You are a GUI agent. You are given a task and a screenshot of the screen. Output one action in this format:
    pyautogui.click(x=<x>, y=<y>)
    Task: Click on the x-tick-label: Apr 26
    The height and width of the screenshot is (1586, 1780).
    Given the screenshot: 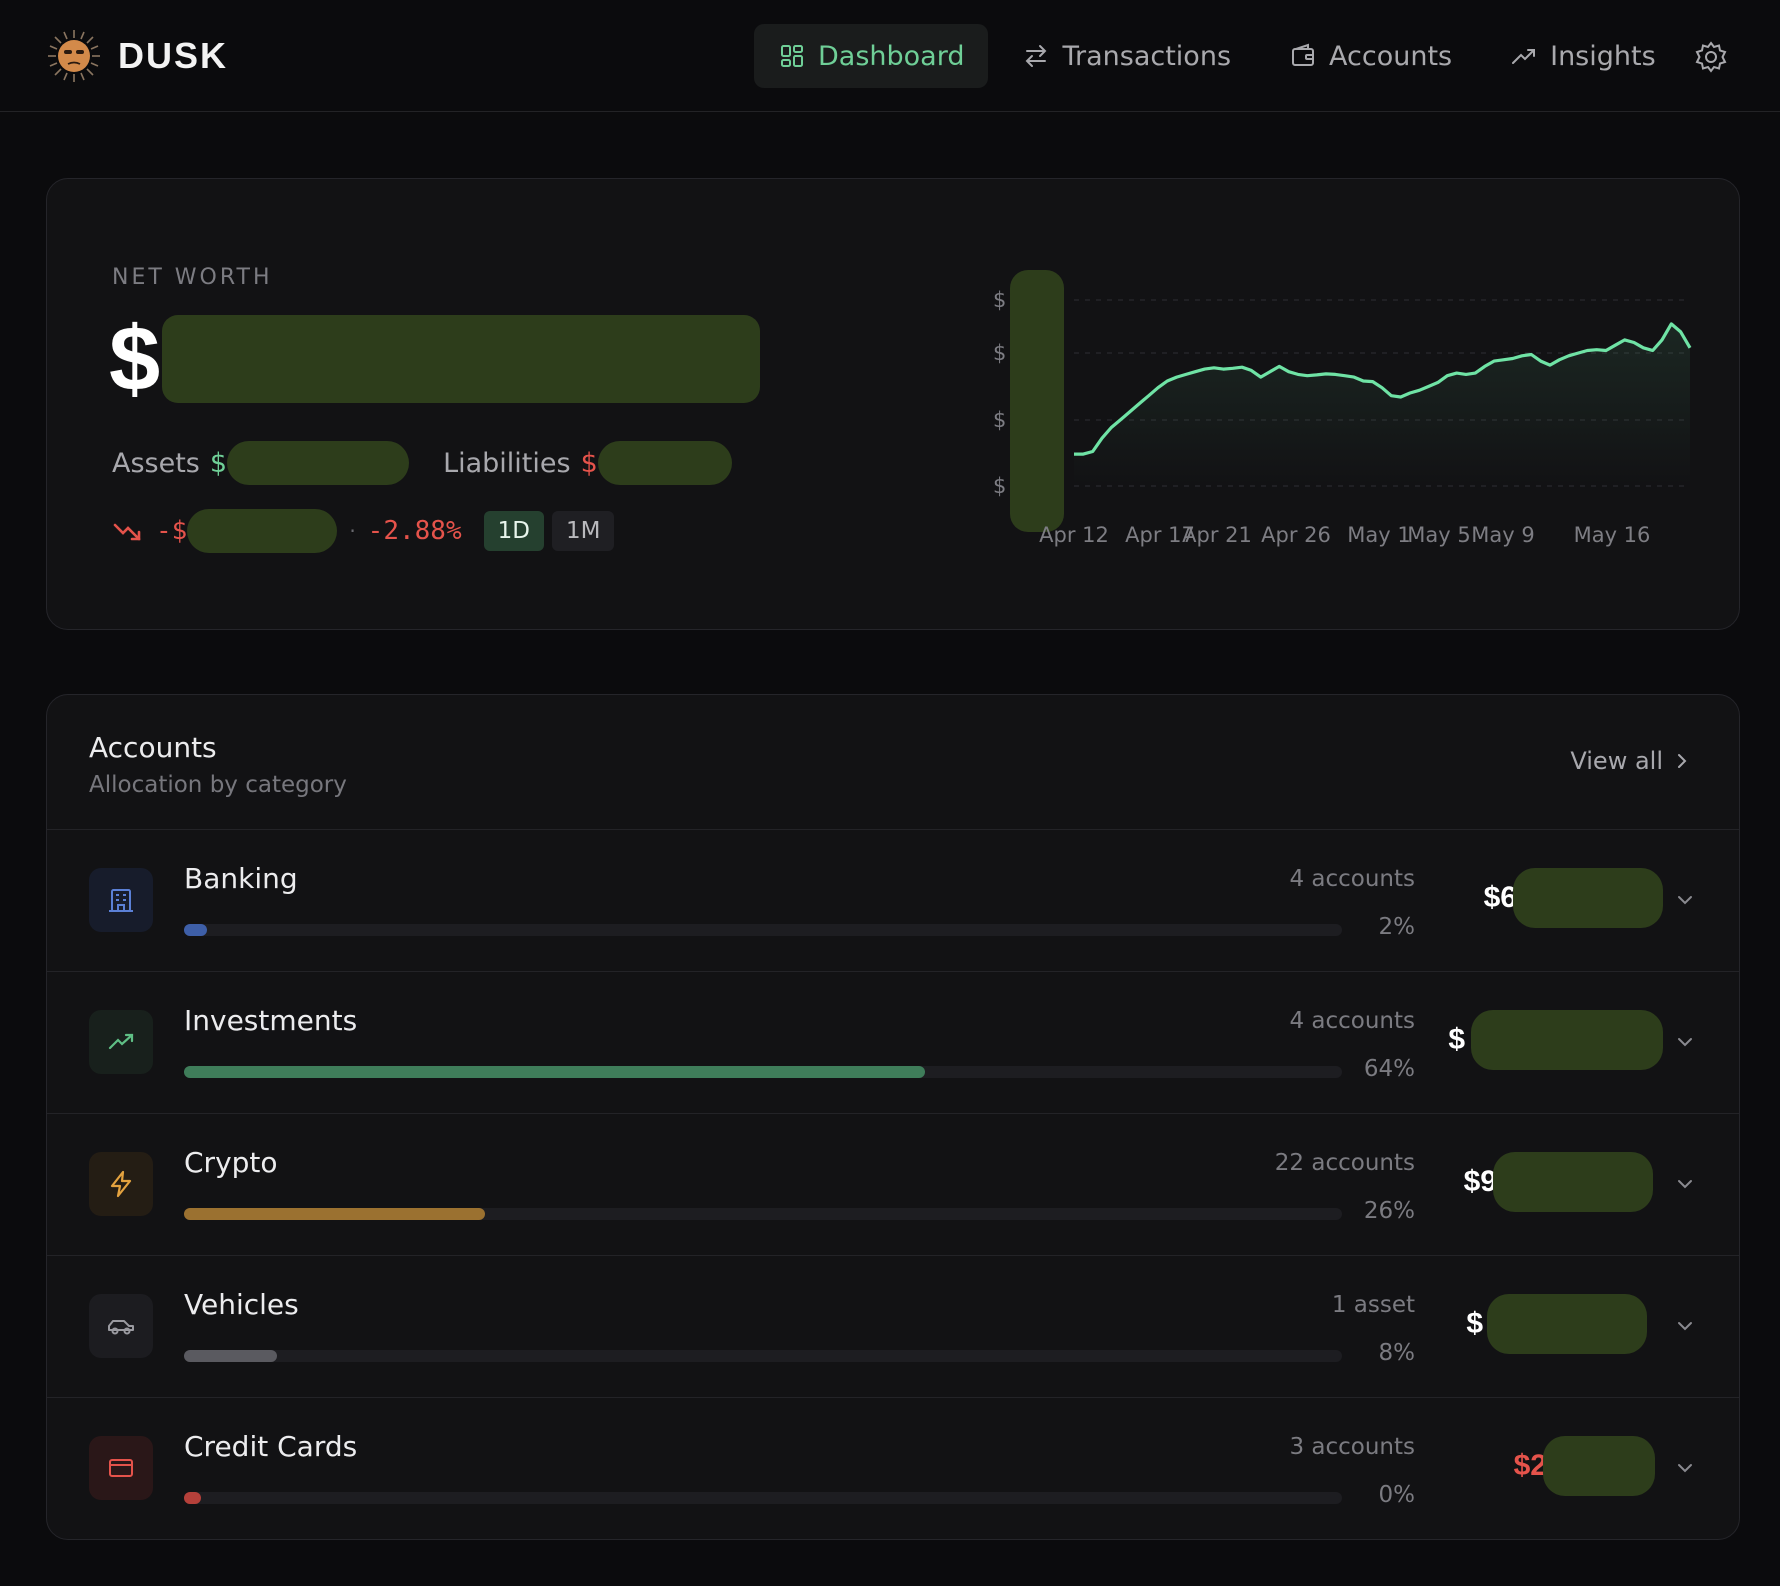 What is the action you would take?
    pyautogui.click(x=1296, y=535)
    